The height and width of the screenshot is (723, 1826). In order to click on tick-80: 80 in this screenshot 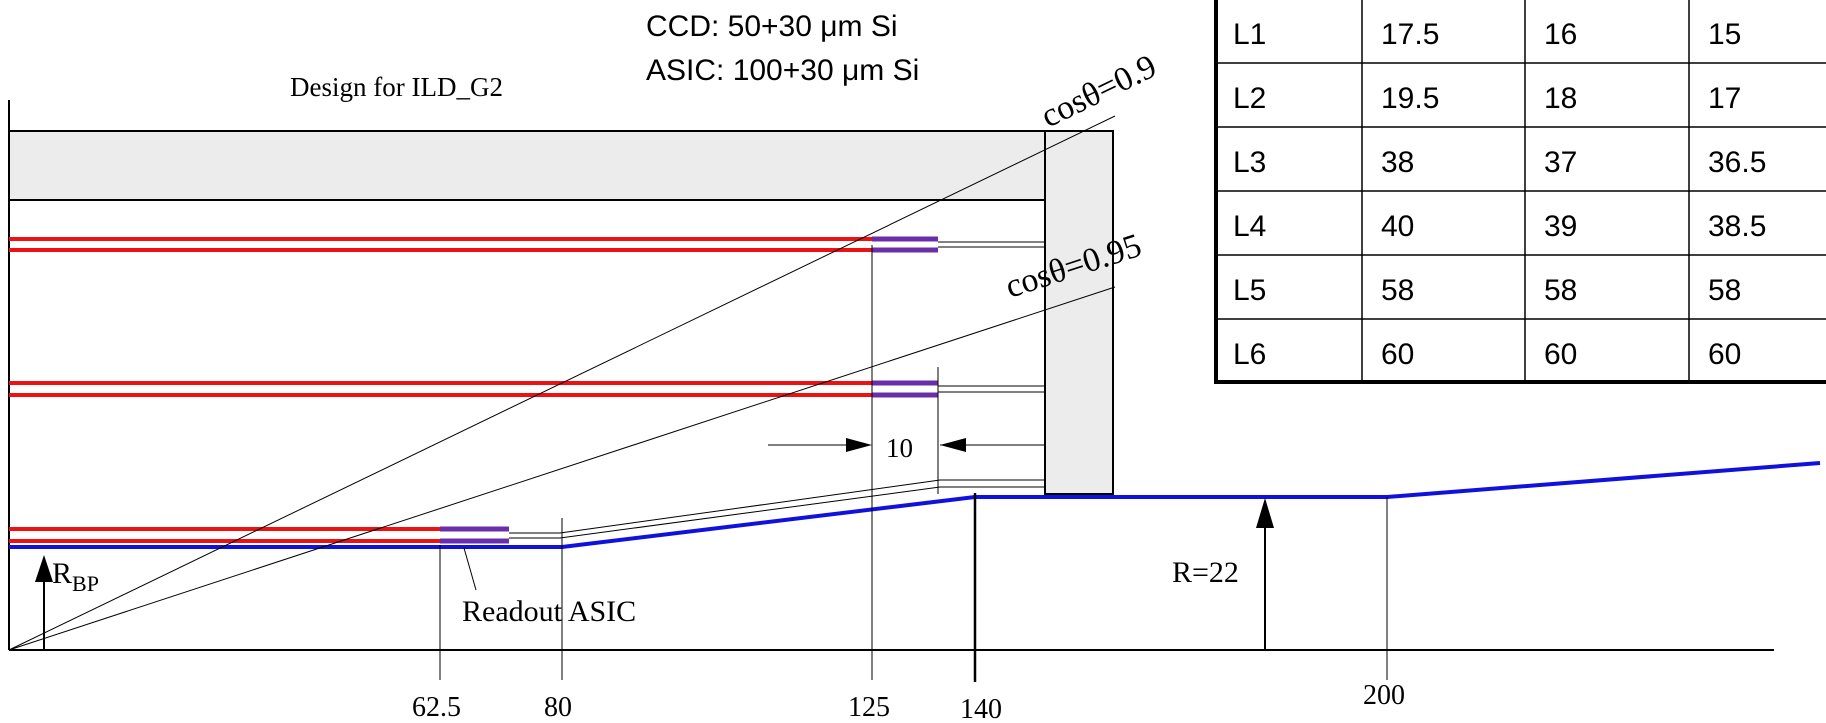, I will do `click(558, 707)`.